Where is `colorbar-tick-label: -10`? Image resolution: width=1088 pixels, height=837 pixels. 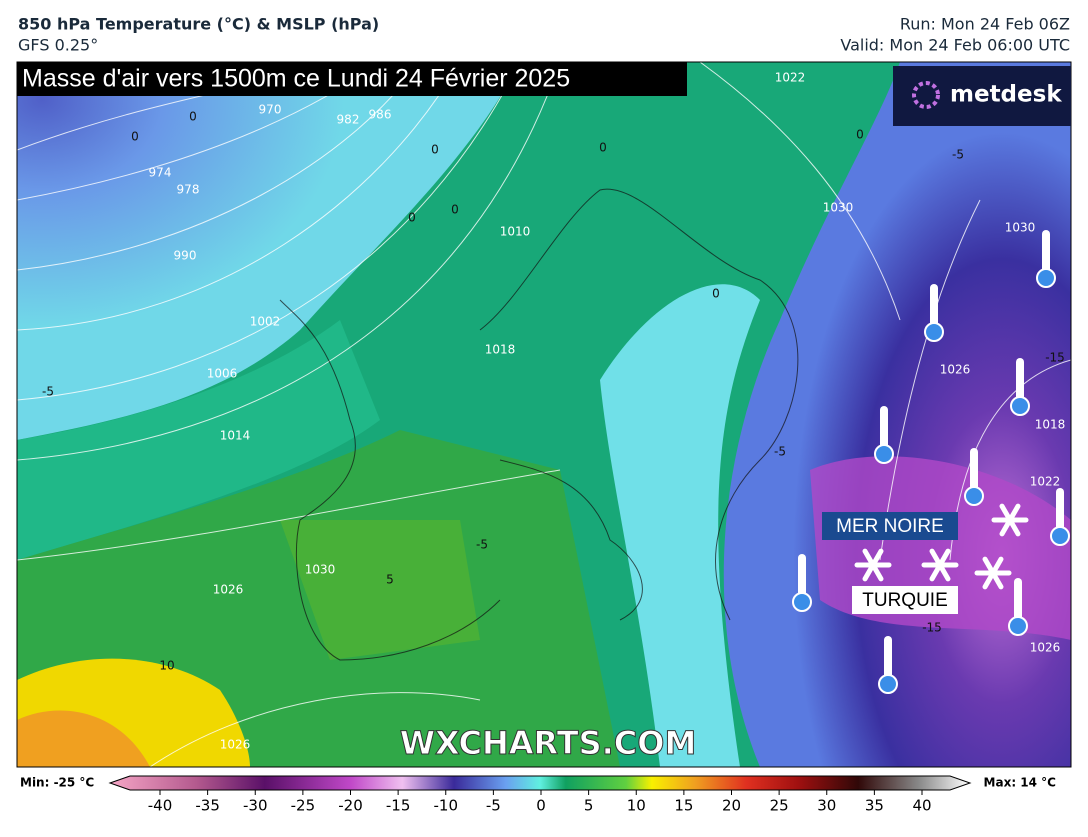 colorbar-tick-label: -10 is located at coordinates (446, 806).